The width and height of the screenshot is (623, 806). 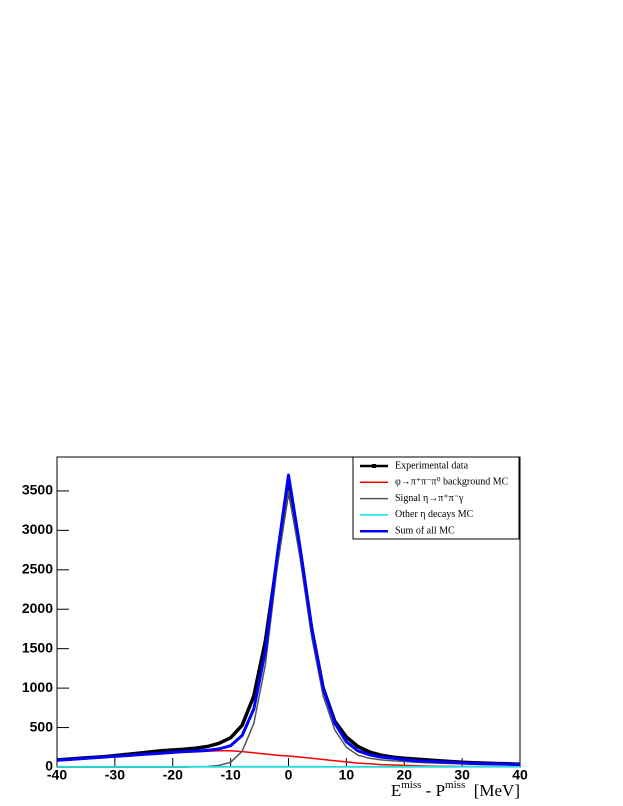 What do you see at coordinates (37, 569) in the screenshot?
I see `y-tick-label: 2500` at bounding box center [37, 569].